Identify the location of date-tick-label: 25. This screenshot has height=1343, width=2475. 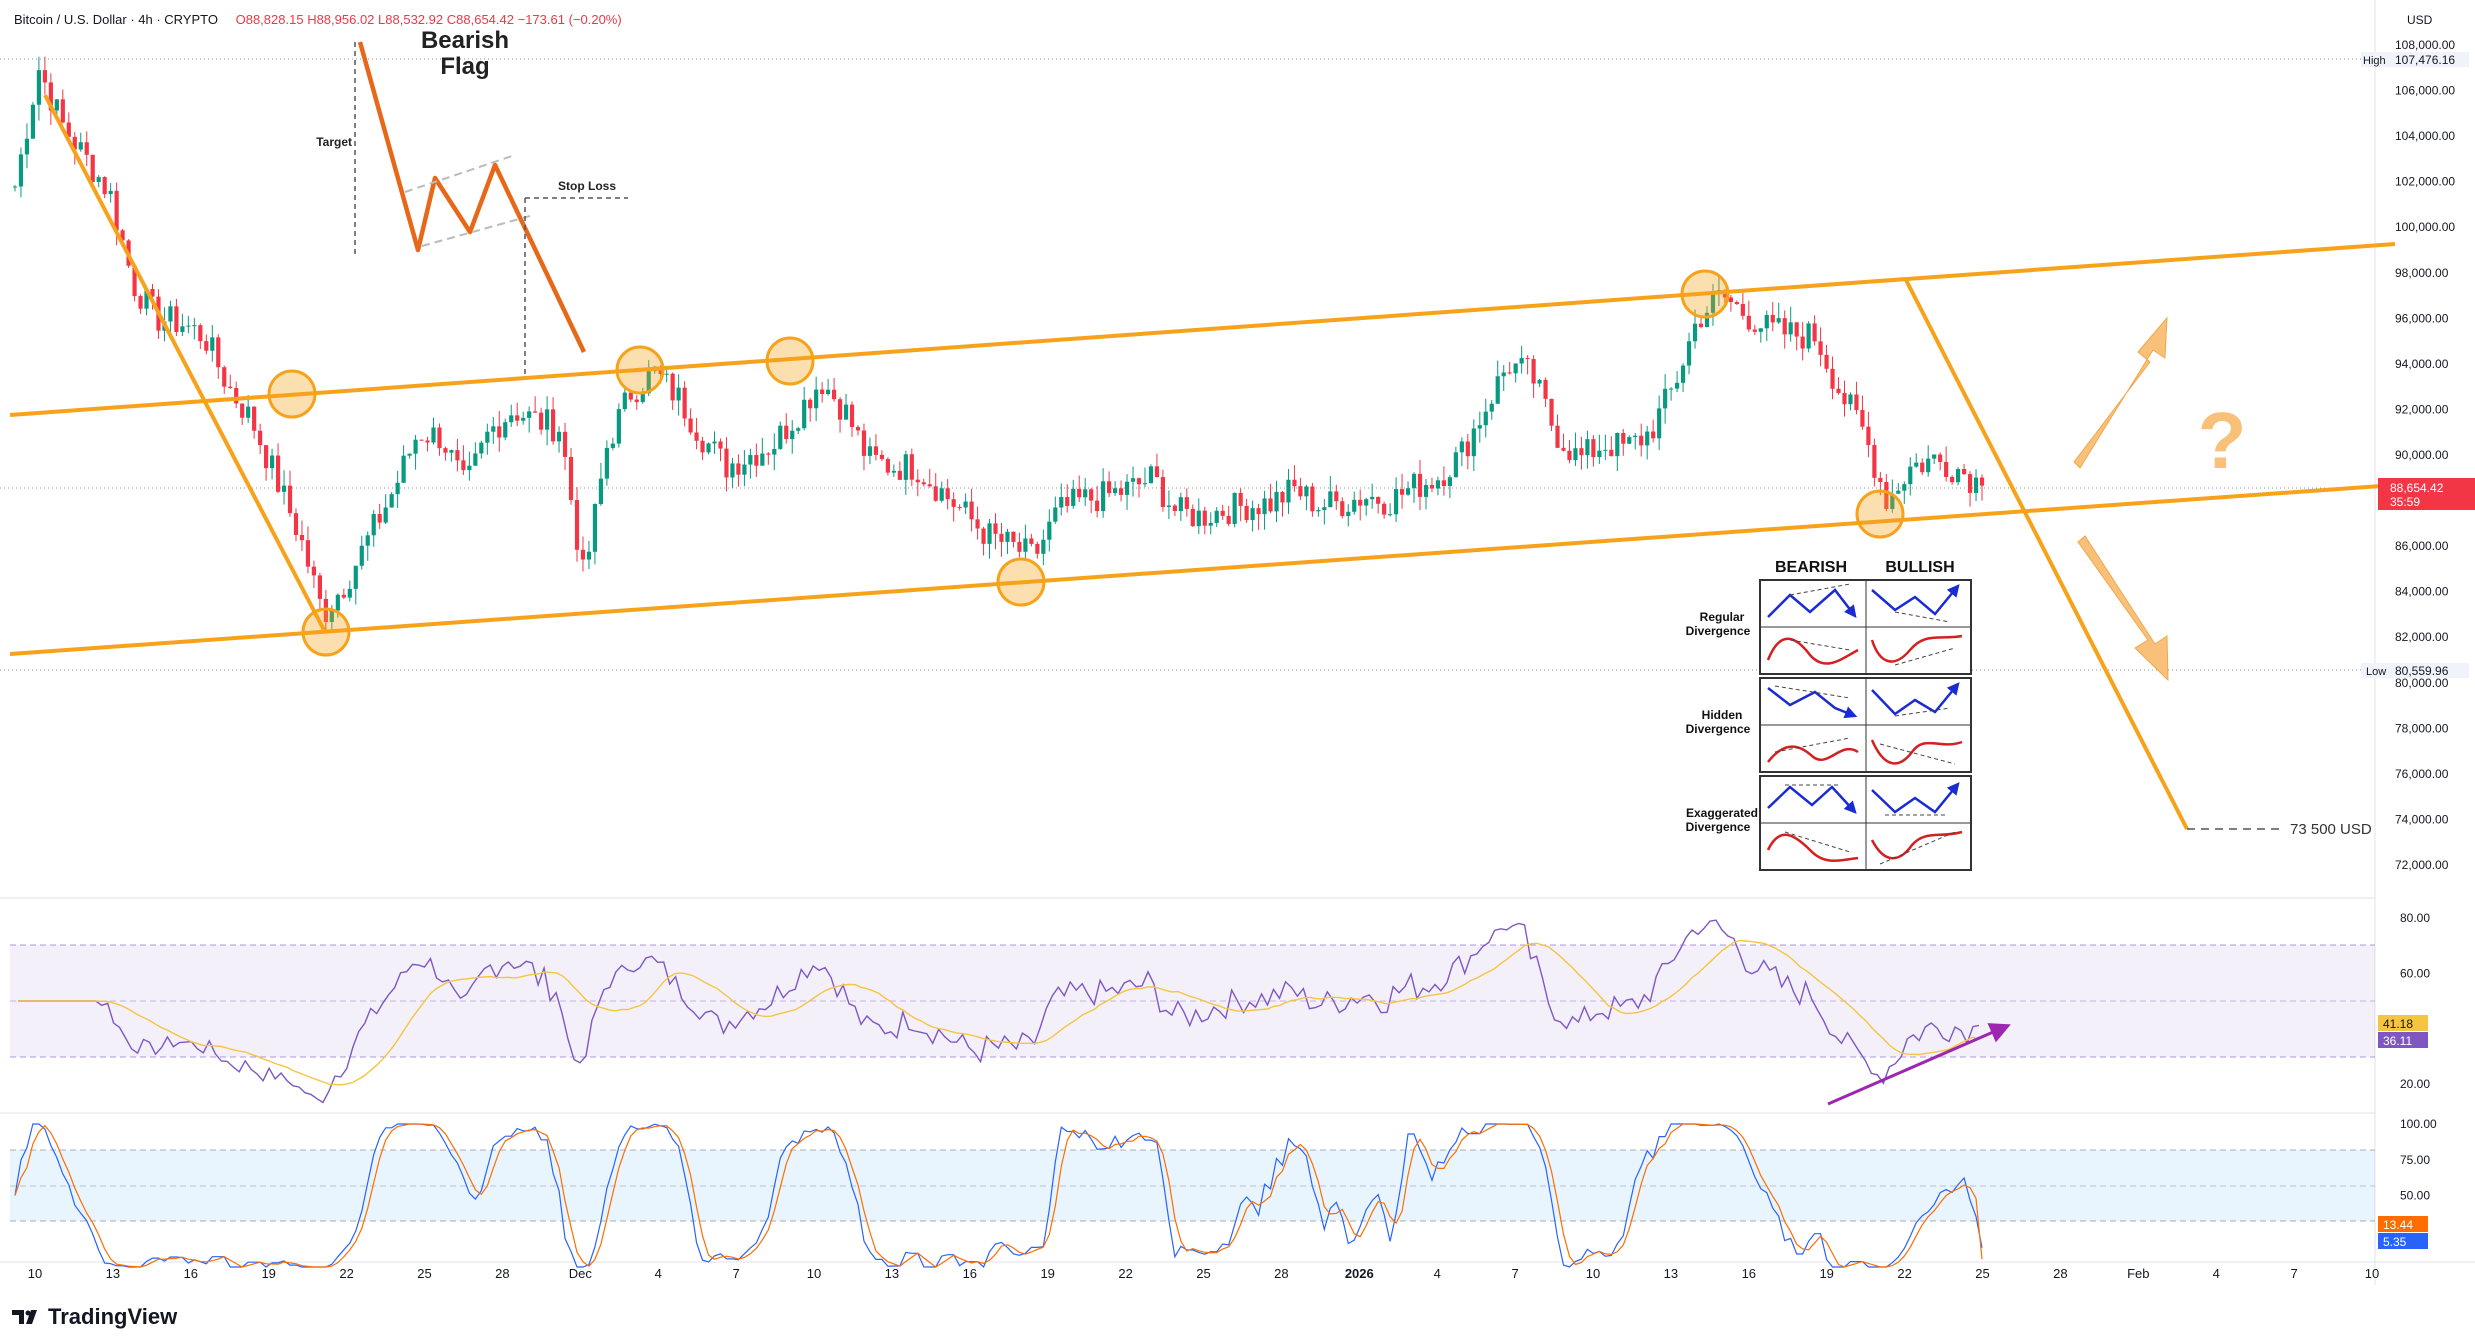
(1982, 1273).